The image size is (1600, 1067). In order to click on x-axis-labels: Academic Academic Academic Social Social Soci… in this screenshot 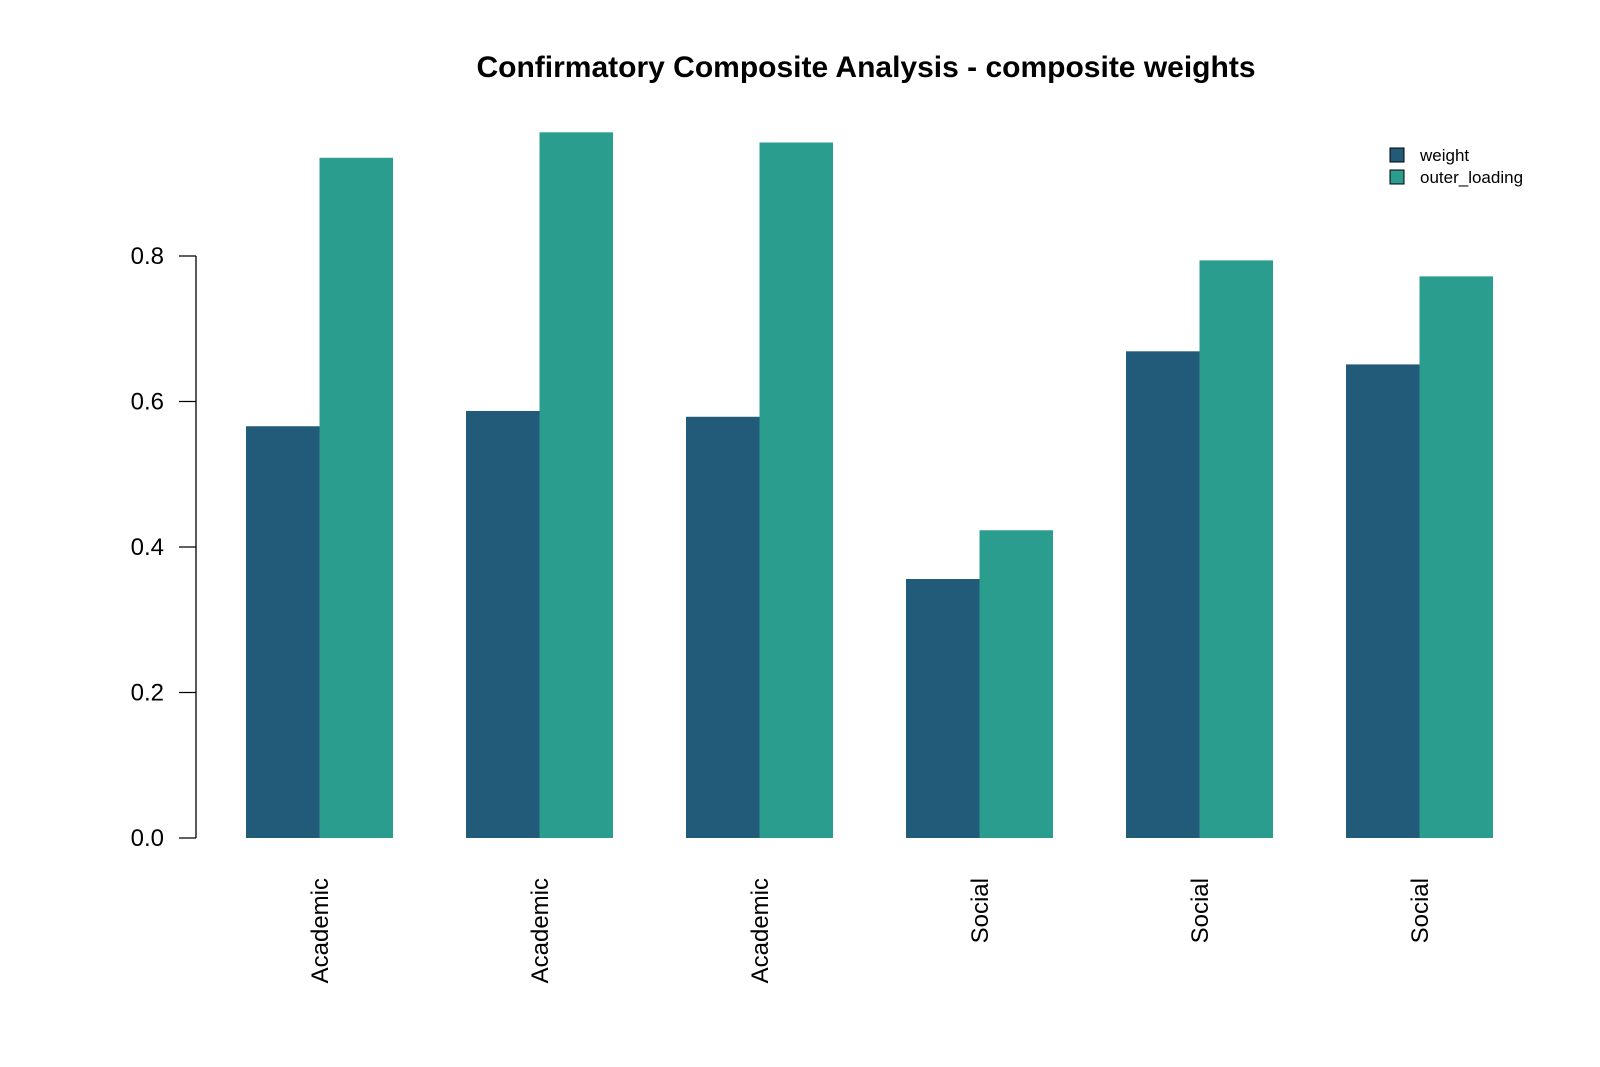, I will do `click(870, 930)`.